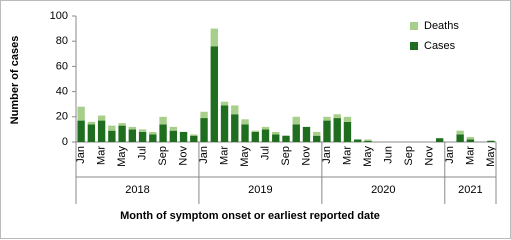  Describe the element at coordinates (383, 190) in the screenshot. I see `group-label: 2020` at that location.